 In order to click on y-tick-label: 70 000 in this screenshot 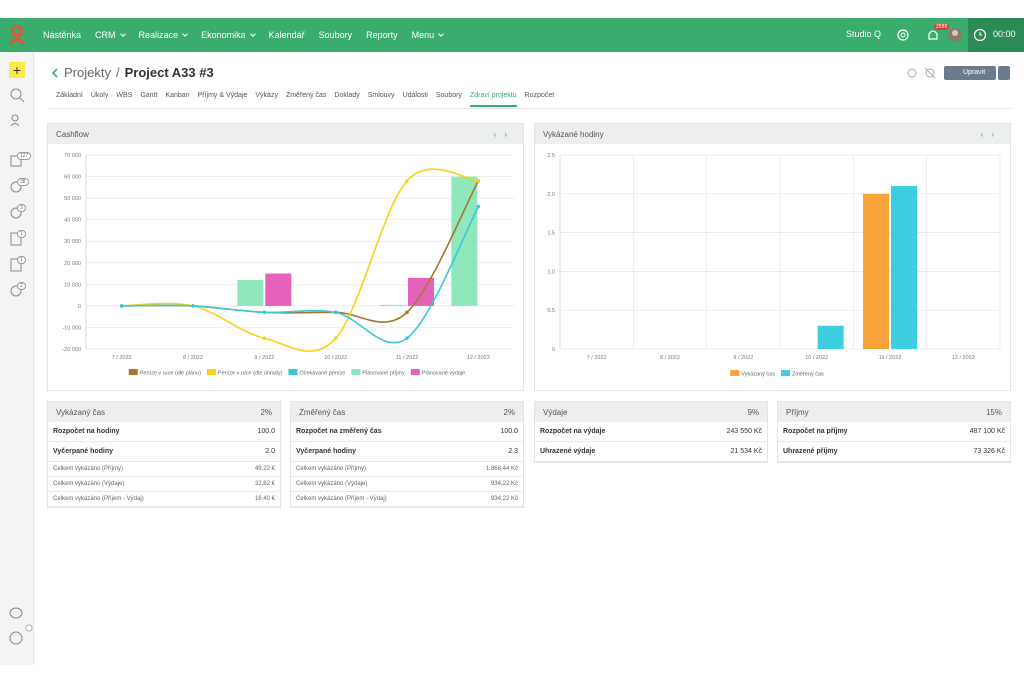, I will do `click(72, 156)`.